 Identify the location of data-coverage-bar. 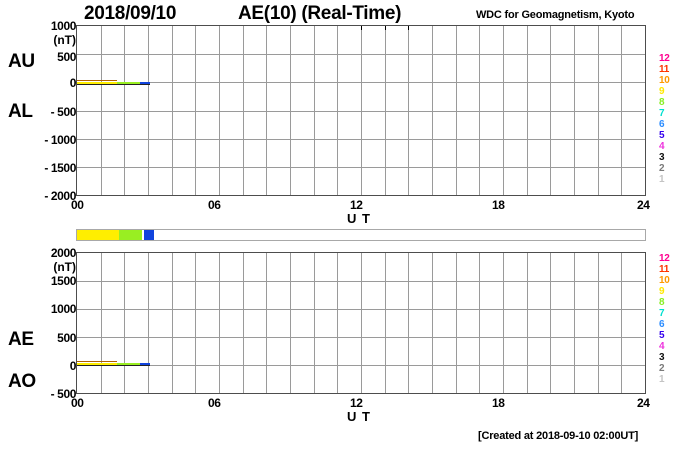
(361, 235).